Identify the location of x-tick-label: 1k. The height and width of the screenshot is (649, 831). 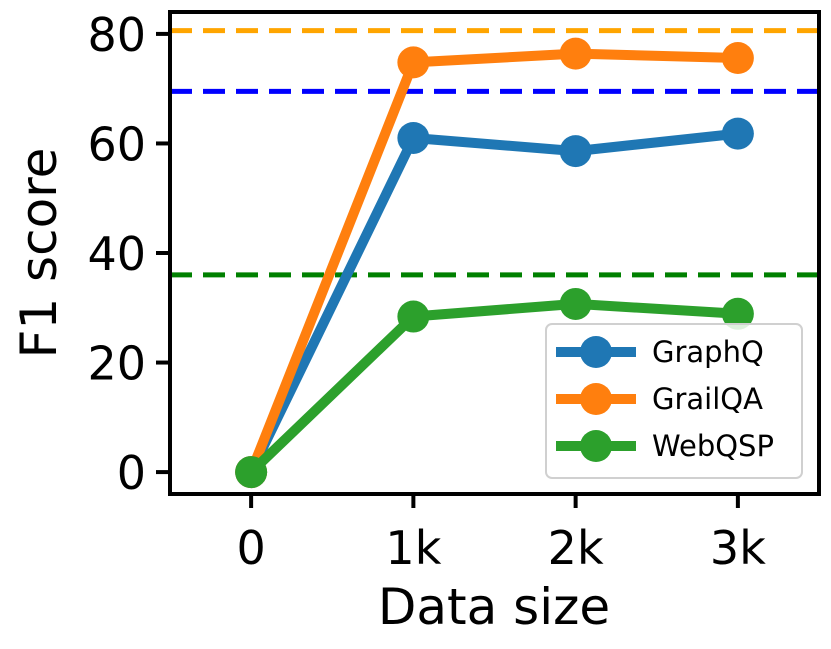
(413, 548).